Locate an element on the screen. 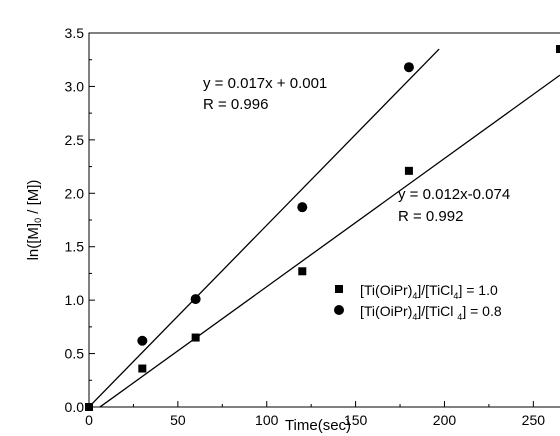 The width and height of the screenshot is (560, 436). y-axis-title-part-2: / [M]) is located at coordinates (33, 199).